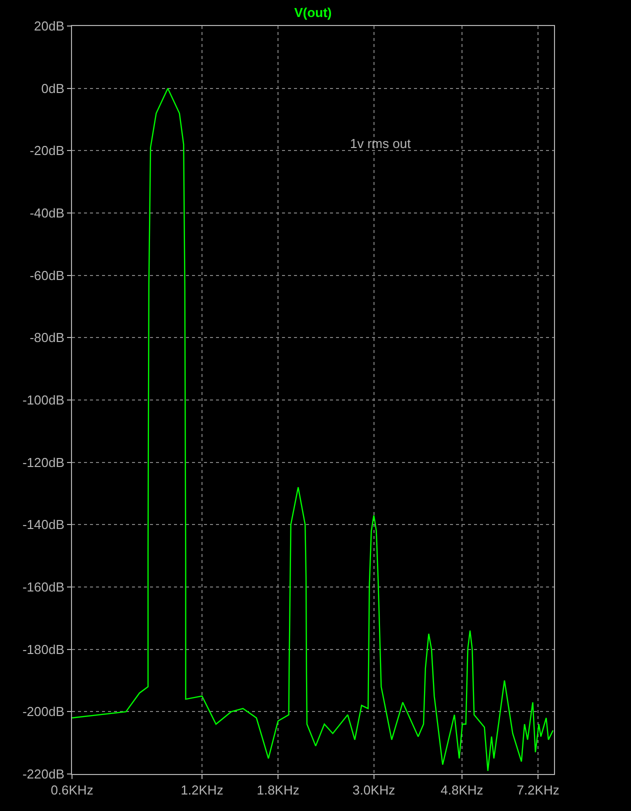 Image resolution: width=631 pixels, height=811 pixels. I want to click on y-tick-label: -140dB, so click(43, 524).